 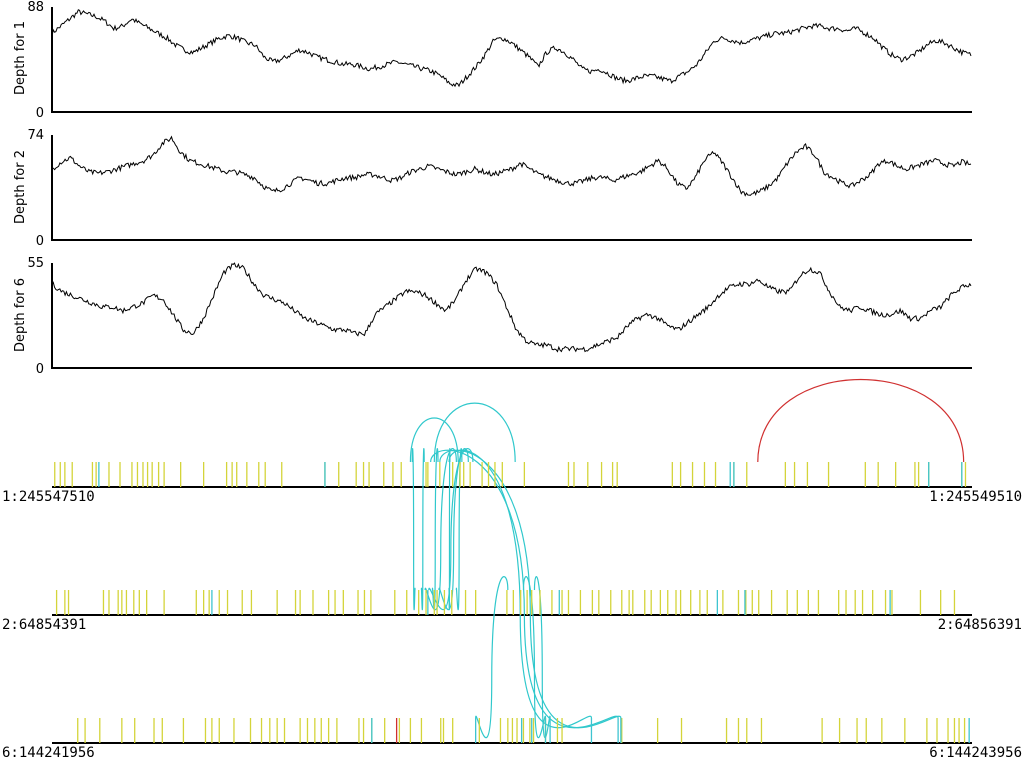 I want to click on region-chr1-start-label: 1:245547510, so click(x=48, y=497).